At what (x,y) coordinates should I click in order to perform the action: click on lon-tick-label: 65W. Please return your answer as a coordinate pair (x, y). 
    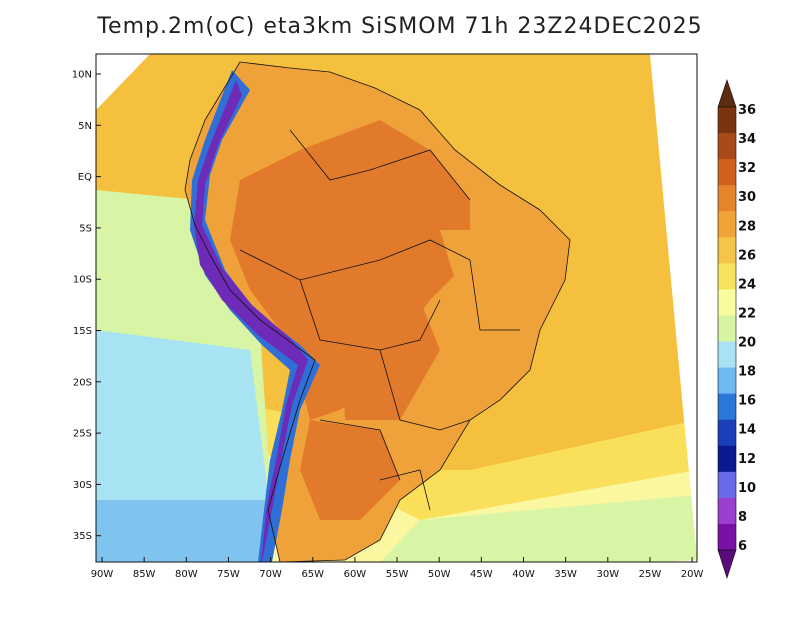
    Looking at the image, I should click on (312, 574).